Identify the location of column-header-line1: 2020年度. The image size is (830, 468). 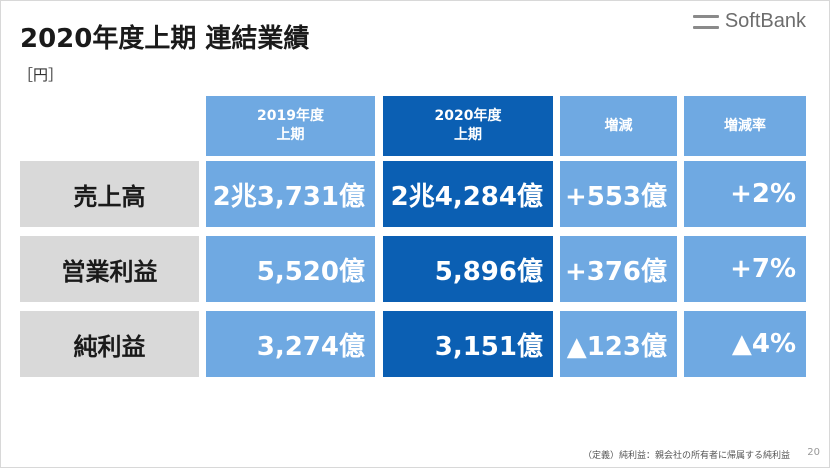
(468, 116).